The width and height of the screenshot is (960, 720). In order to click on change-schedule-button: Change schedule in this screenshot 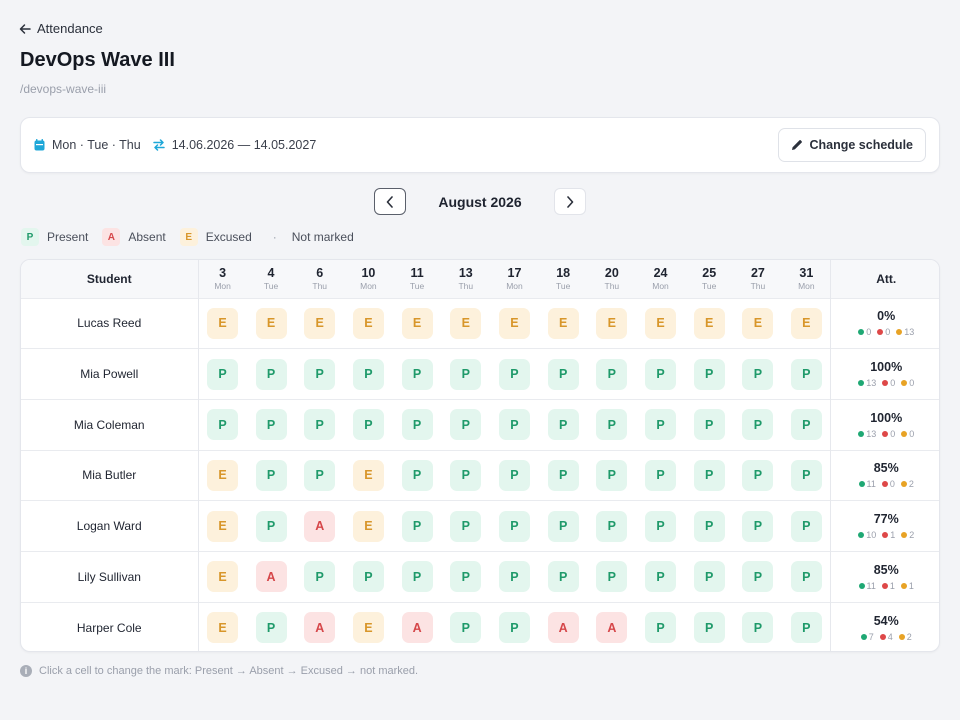, I will do `click(851, 145)`.